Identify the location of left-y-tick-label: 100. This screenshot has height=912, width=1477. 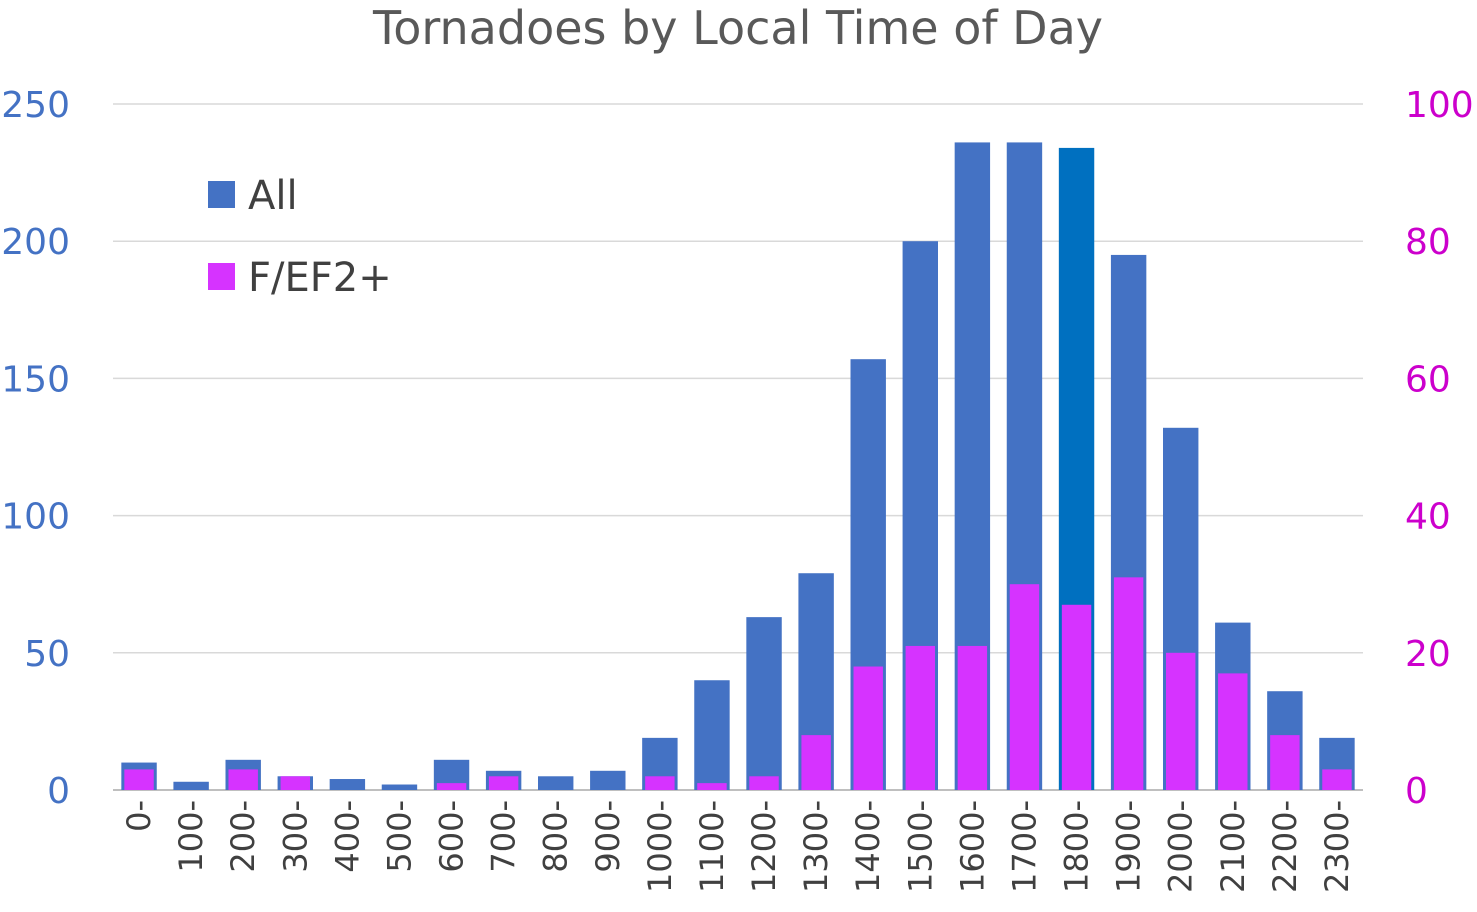
(35, 517).